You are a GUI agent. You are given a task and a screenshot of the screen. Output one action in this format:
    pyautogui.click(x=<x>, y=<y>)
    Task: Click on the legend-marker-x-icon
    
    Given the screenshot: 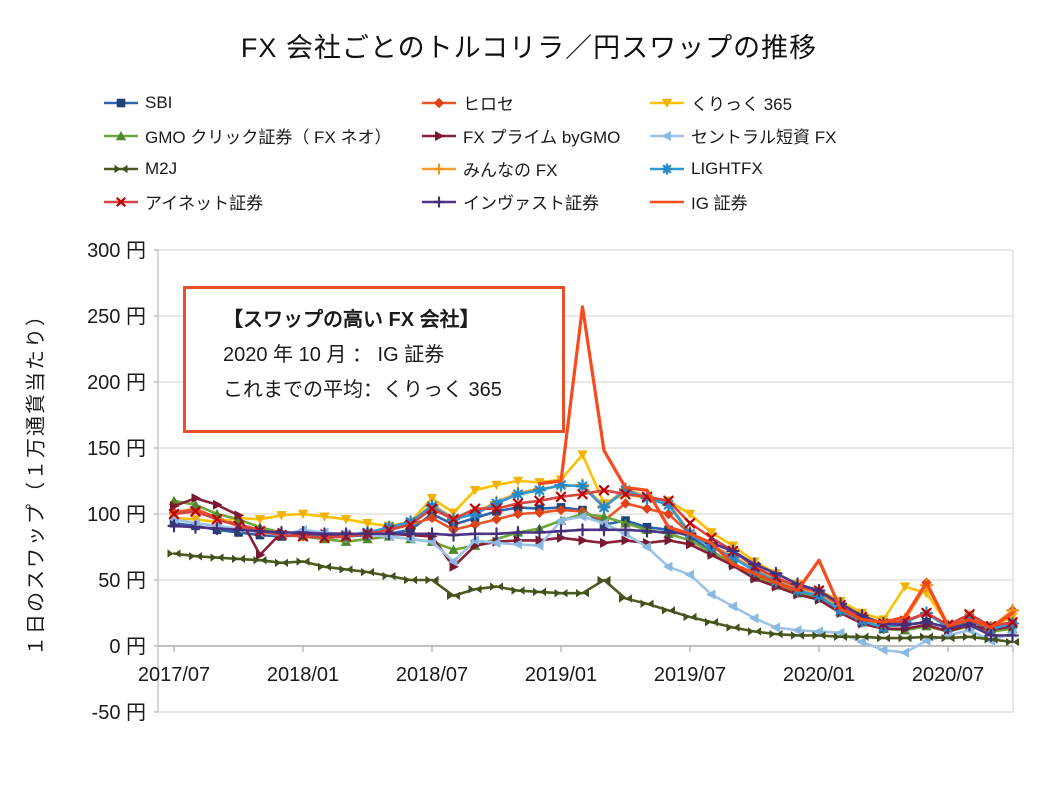 What is the action you would take?
    pyautogui.click(x=121, y=201)
    